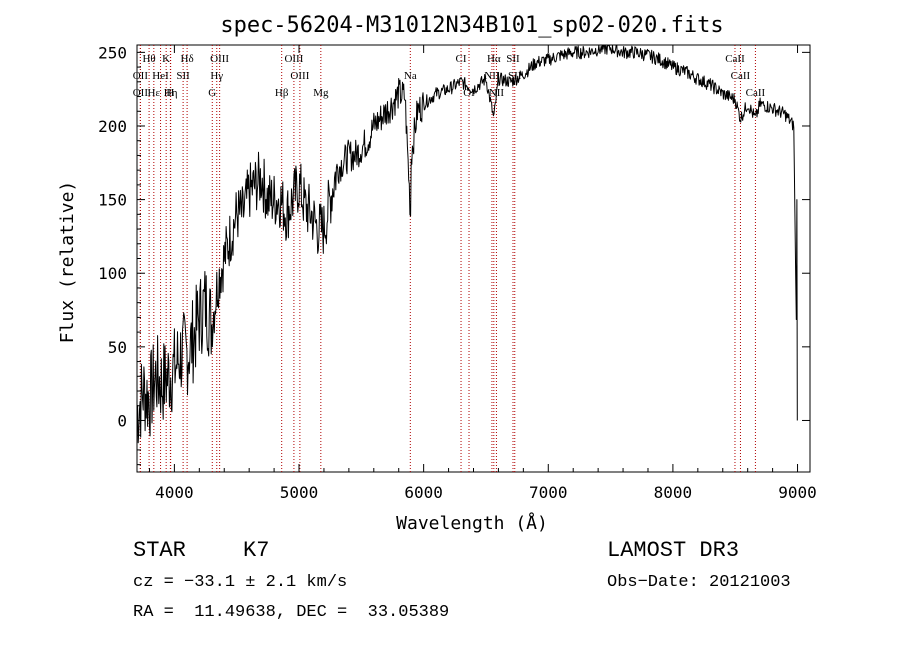 The height and width of the screenshot is (649, 900). I want to click on line-label: Hβ, so click(282, 93).